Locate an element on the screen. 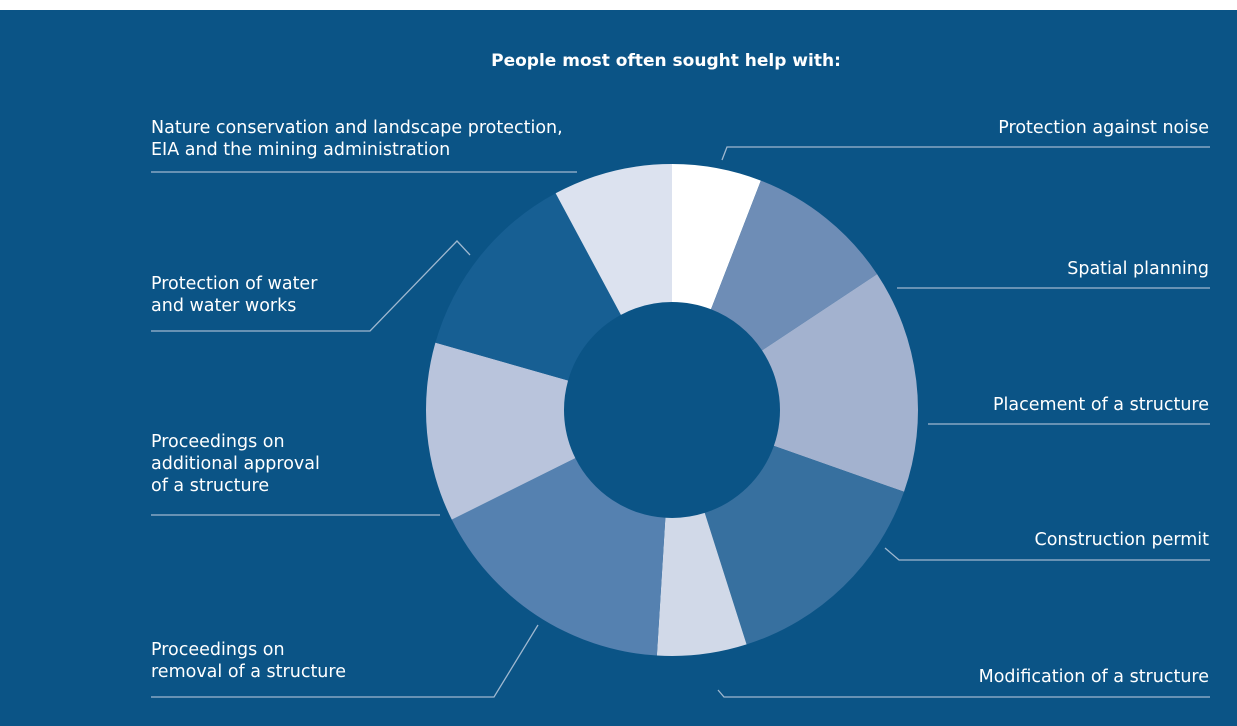 The image size is (1237, 726). slice-label-line: and water works is located at coordinates (223, 306).